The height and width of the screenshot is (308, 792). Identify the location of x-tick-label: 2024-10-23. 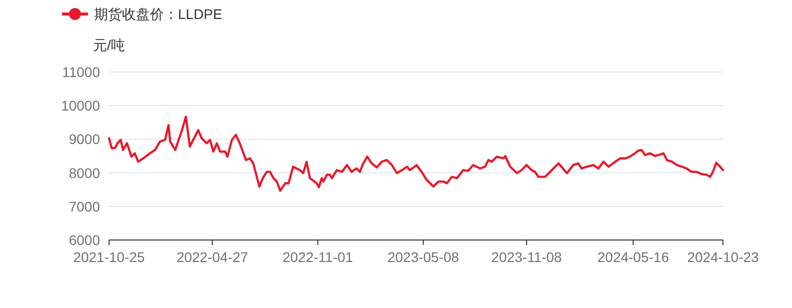
(723, 257).